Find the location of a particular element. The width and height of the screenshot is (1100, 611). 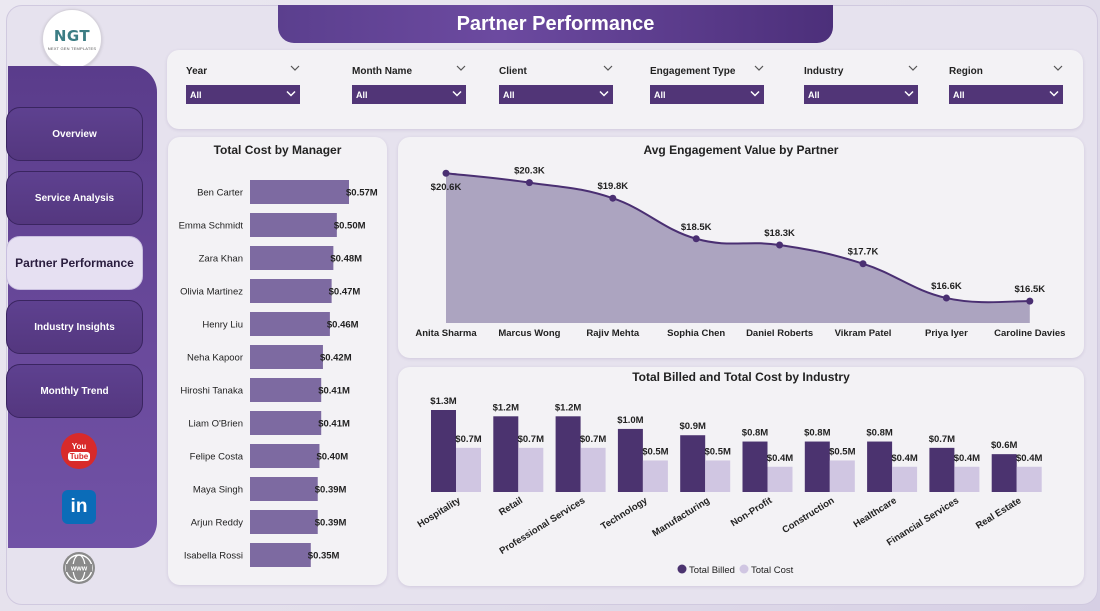

manager-cost-value-label: $0.40M is located at coordinates (332, 457).